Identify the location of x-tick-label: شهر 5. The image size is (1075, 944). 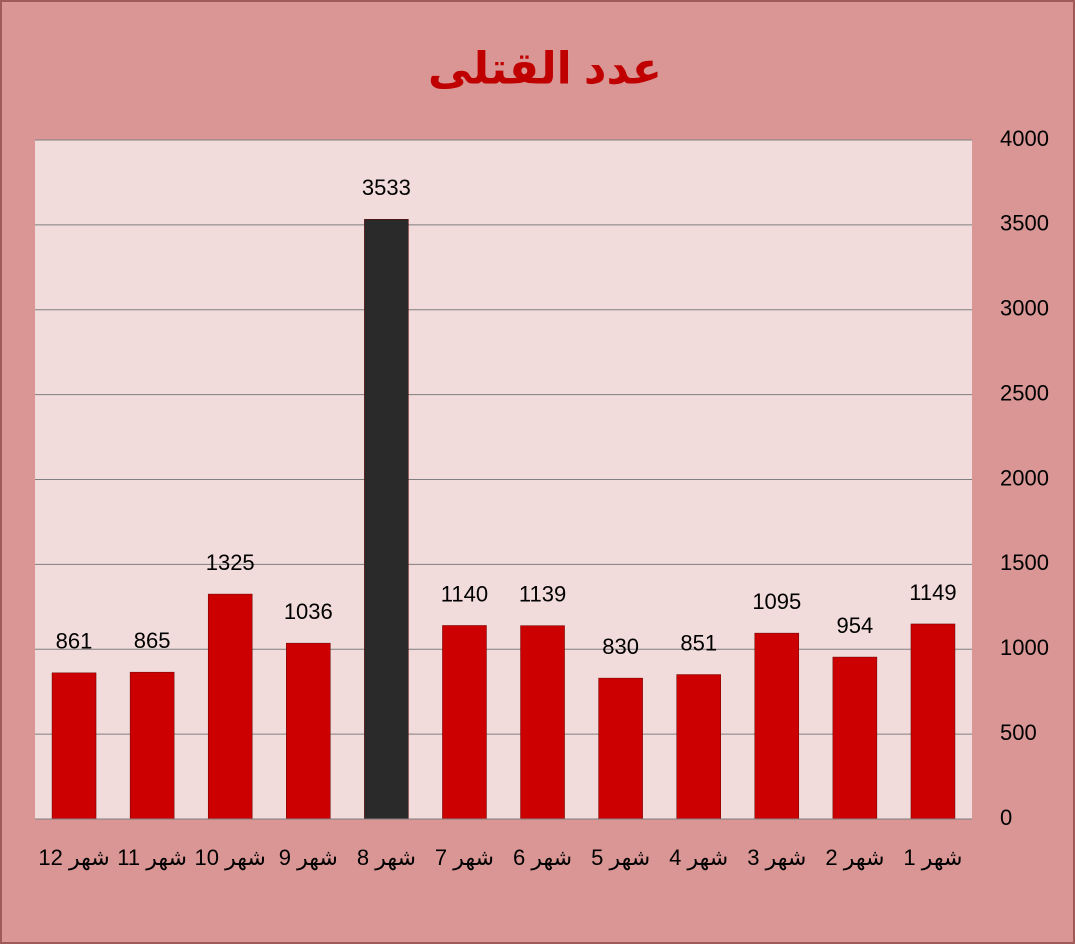
(620, 857).